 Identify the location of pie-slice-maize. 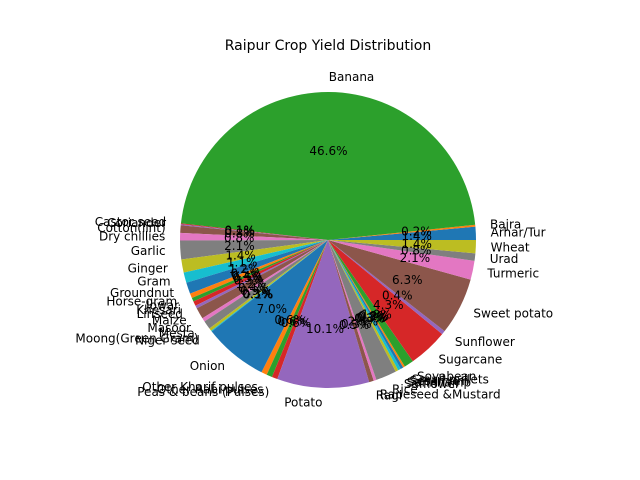
(262, 279).